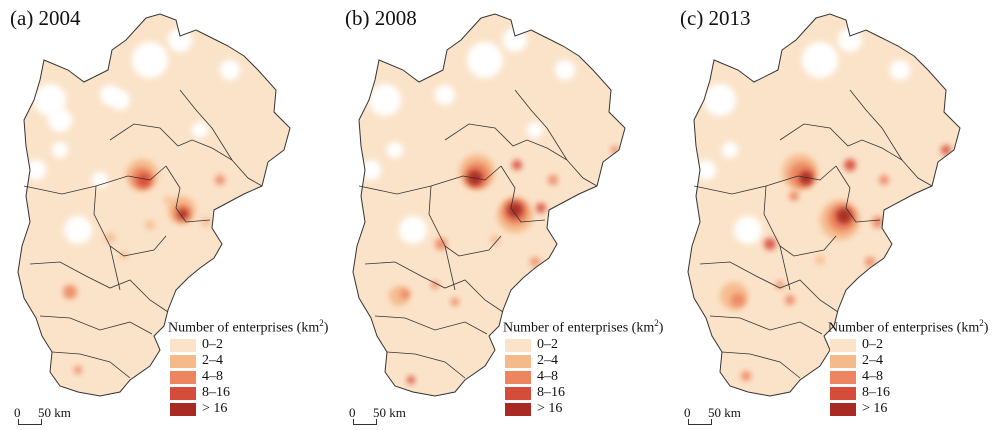  I want to click on legend-title: Number of enterprises (km2), so click(583, 327).